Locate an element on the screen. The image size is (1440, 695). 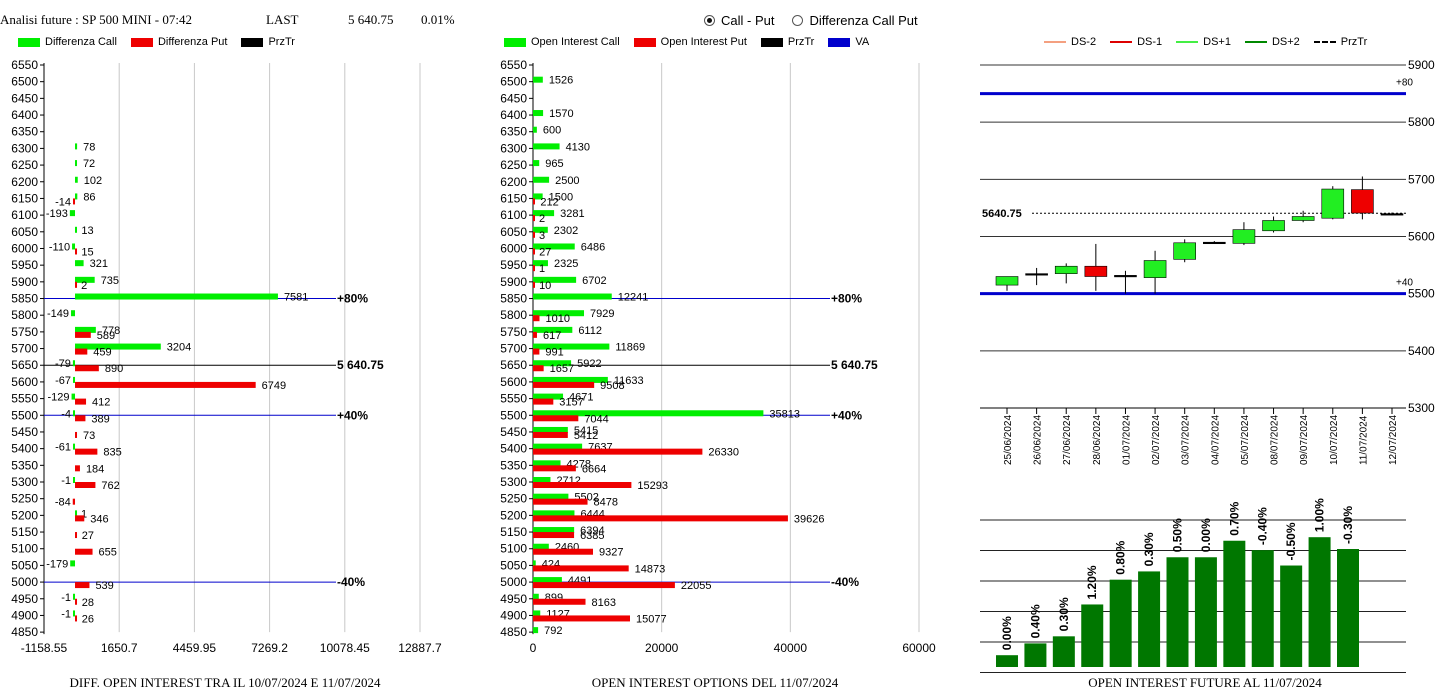
oi-y-tick-label: 6550 is located at coordinates (513, 65).